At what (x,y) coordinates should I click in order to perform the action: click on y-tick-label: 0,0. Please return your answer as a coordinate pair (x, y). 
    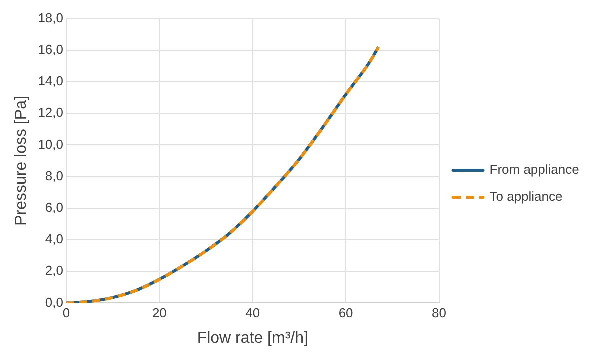
    Looking at the image, I should click on (54, 302).